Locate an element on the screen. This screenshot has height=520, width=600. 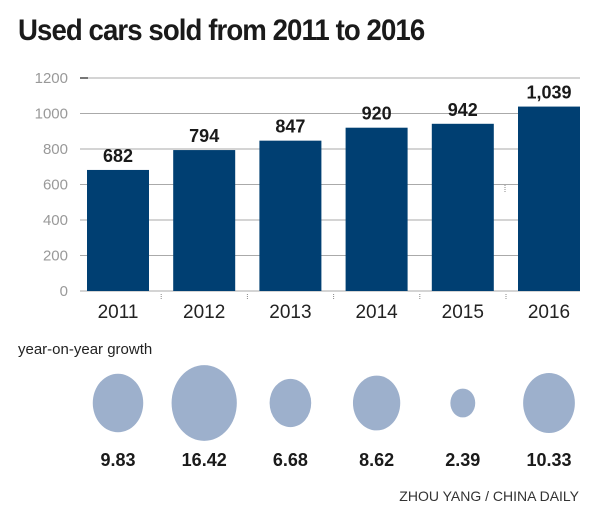
growth-bubble-2013 is located at coordinates (290, 403).